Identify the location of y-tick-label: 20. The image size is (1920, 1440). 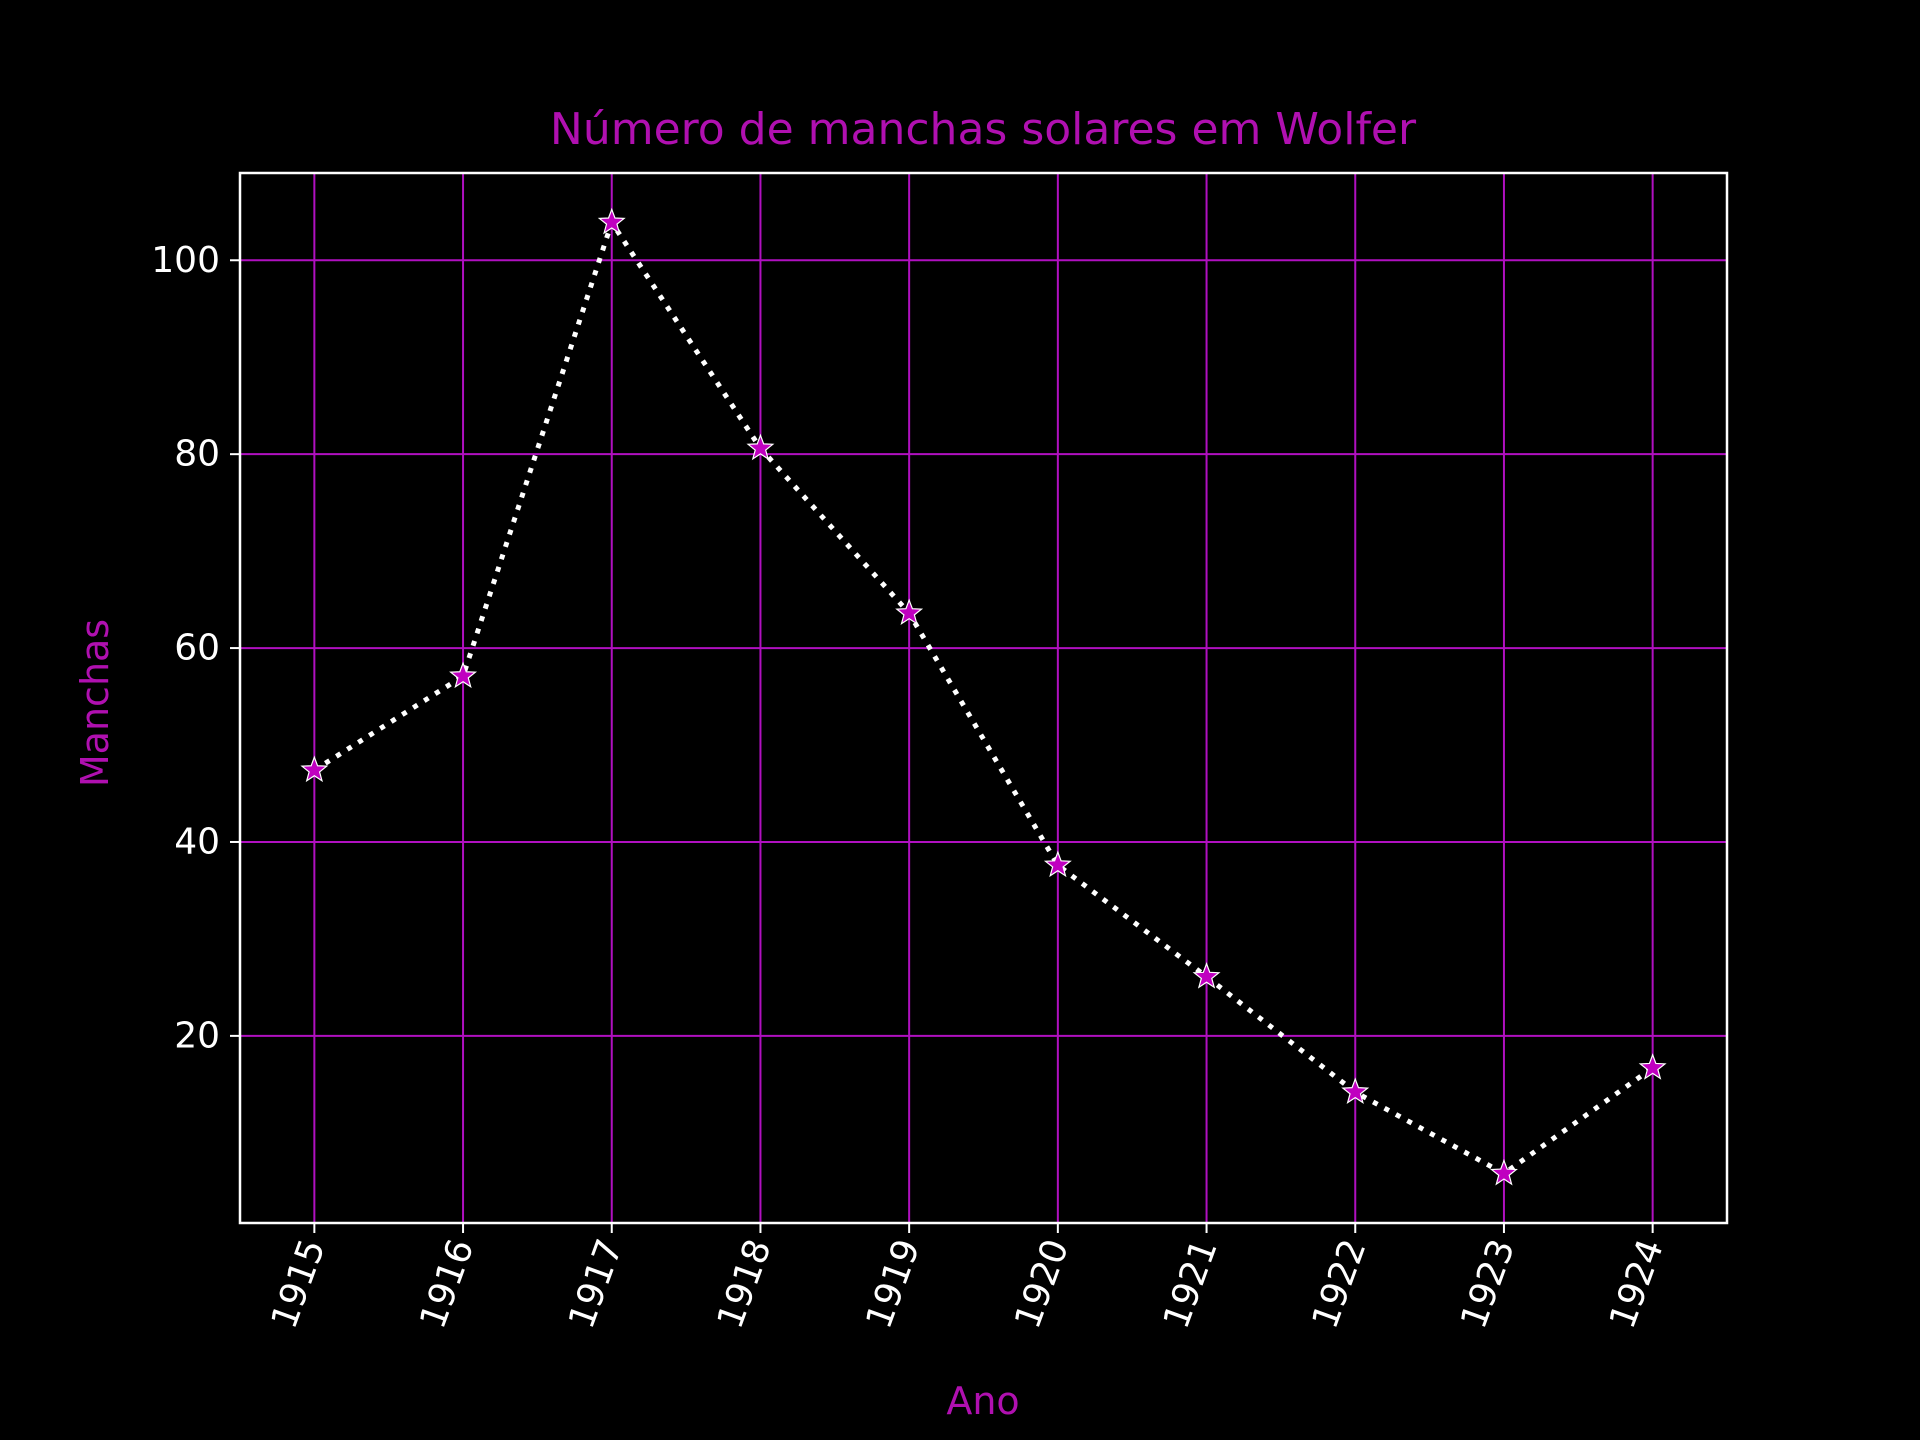
(197, 1035).